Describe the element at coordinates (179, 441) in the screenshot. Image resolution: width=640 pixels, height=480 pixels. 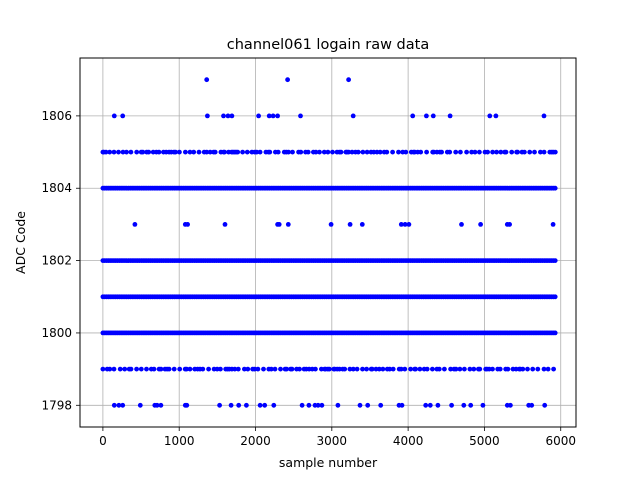
I see `x-tick-label: 1000` at that location.